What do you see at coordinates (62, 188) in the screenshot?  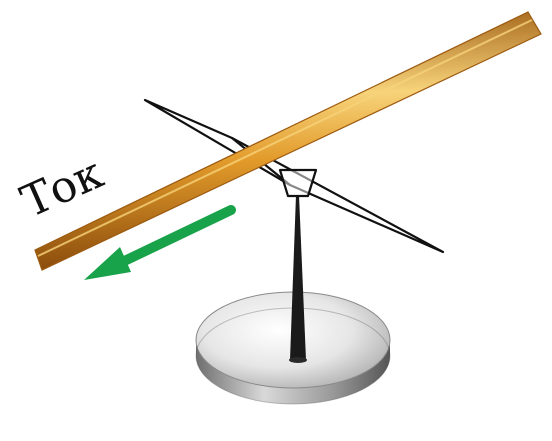 I see `current-label: Ток` at bounding box center [62, 188].